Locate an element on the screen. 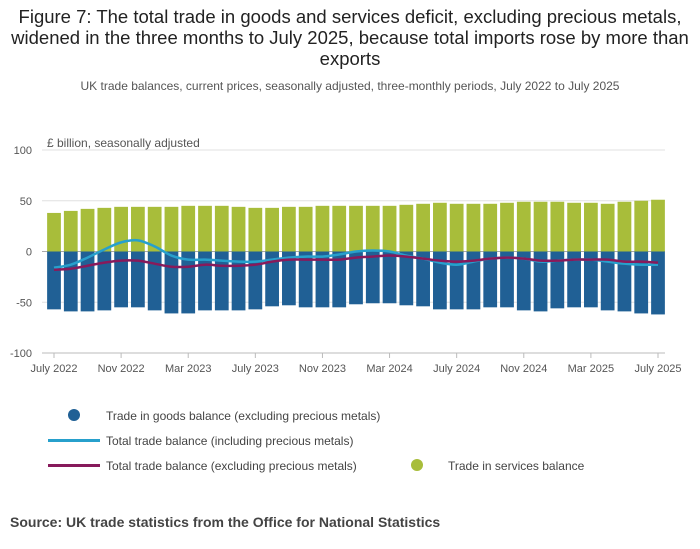 Image resolution: width=700 pixels, height=549 pixels. x-tick-label: Nov 2024 is located at coordinates (523, 369).